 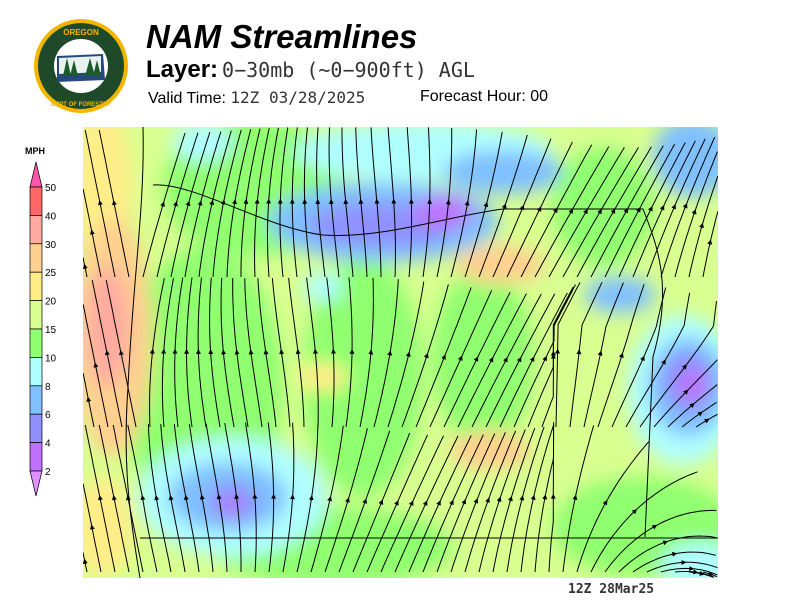 I want to click on legend-arrow-low, so click(x=36, y=483).